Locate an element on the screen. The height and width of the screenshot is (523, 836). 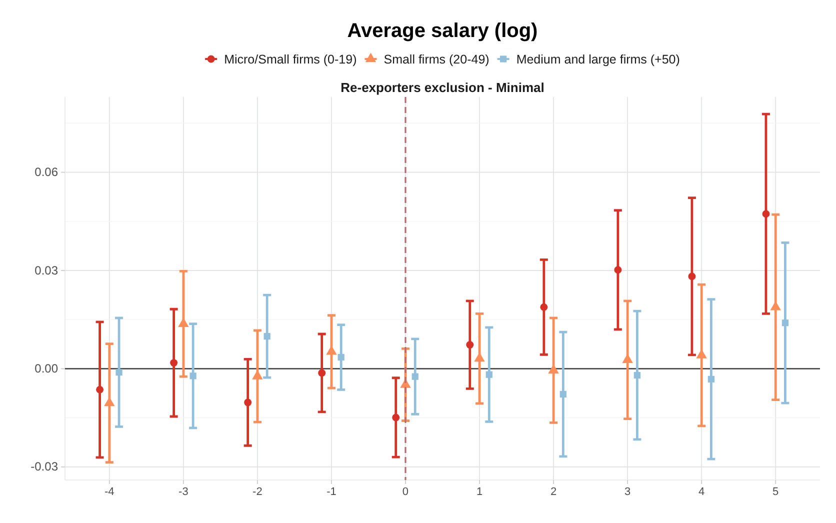
x-tick-label: -1 is located at coordinates (331, 492).